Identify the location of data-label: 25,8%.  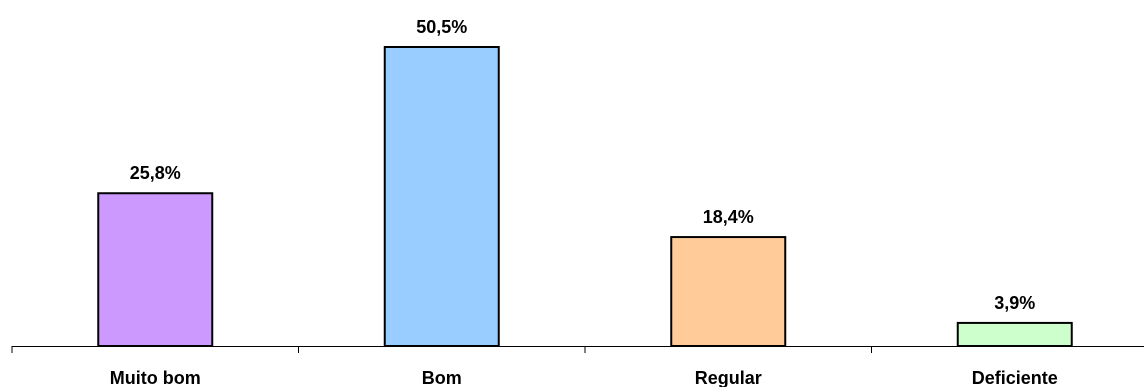
(155, 173).